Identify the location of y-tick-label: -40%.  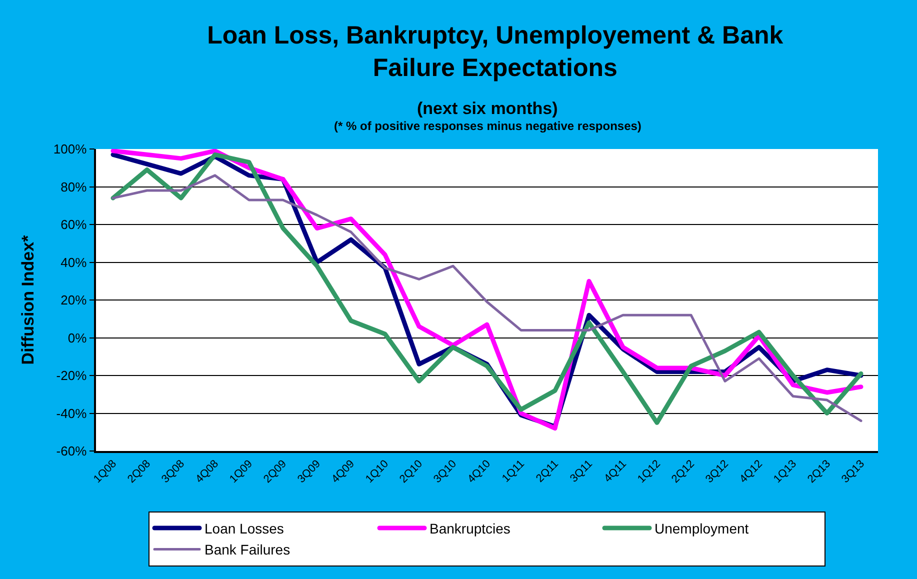
(72, 413).